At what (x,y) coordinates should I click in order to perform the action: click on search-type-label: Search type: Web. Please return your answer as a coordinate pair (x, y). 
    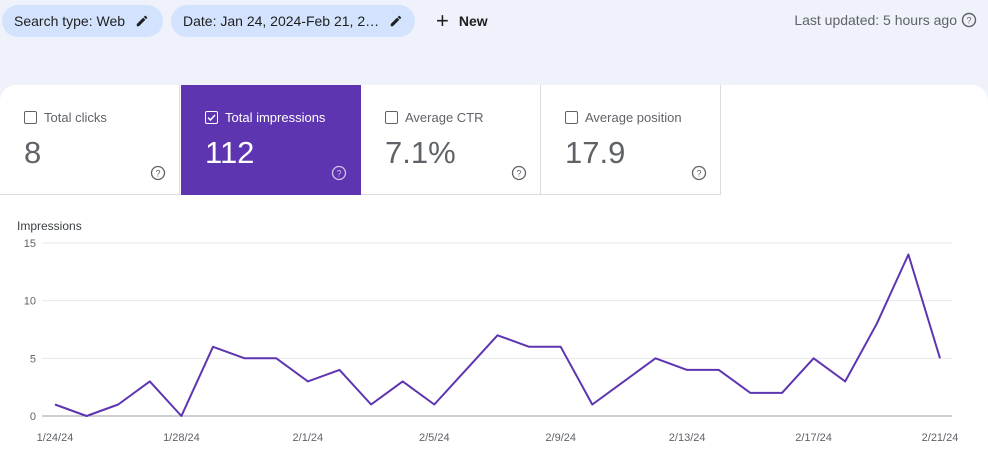
    Looking at the image, I should click on (70, 21).